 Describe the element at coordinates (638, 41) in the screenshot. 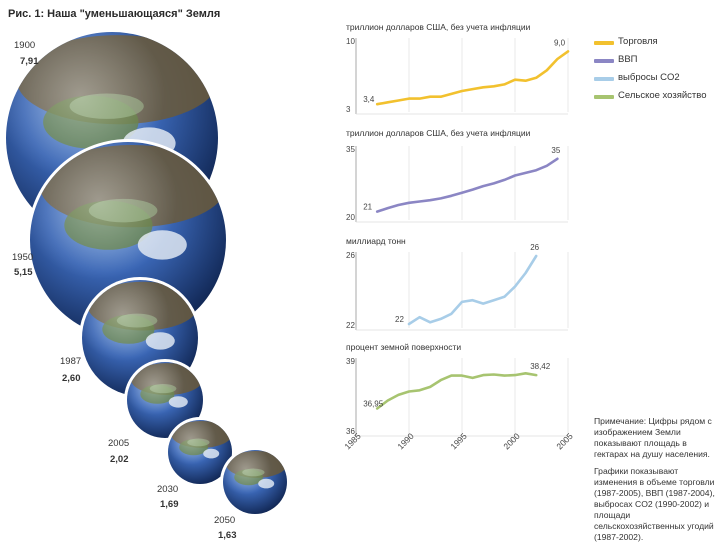

I see `legend-label-trade: Торговля` at that location.